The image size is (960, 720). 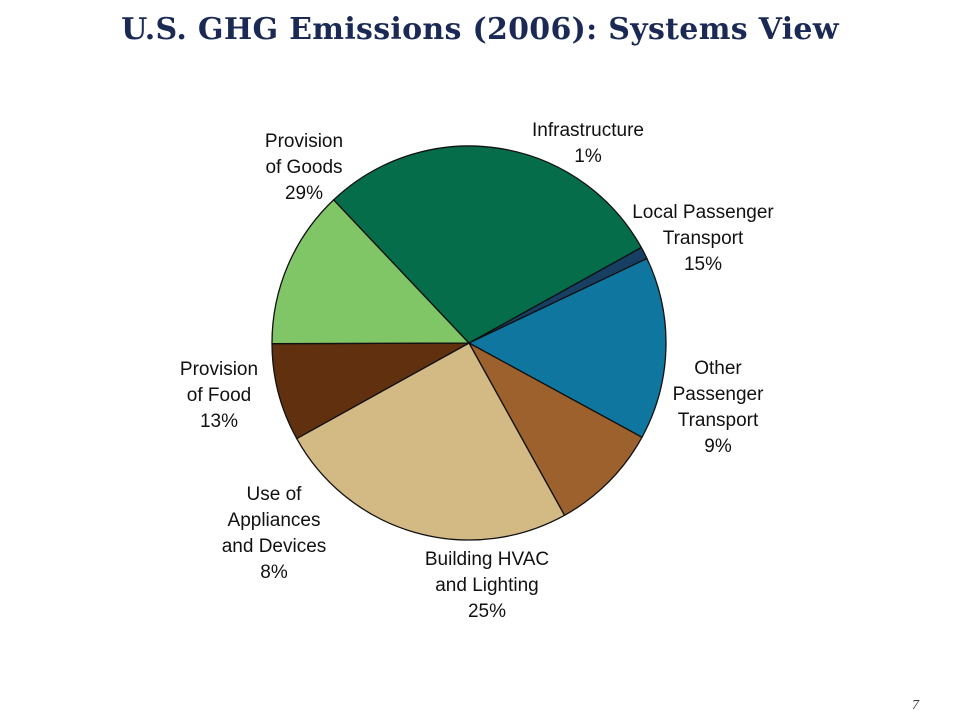 I want to click on pie-label-other-passenger-transport: Other Passenger Transport 9%, so click(x=719, y=407).